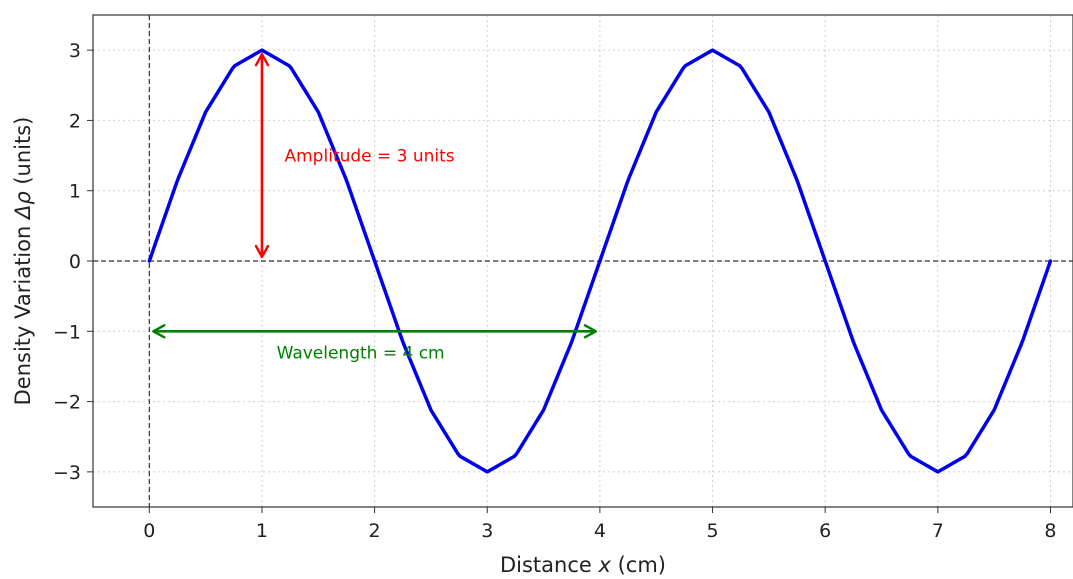 Image resolution: width=1073 pixels, height=579 pixels. I want to click on x-axis-label-prefix: Distance, so click(549, 565).